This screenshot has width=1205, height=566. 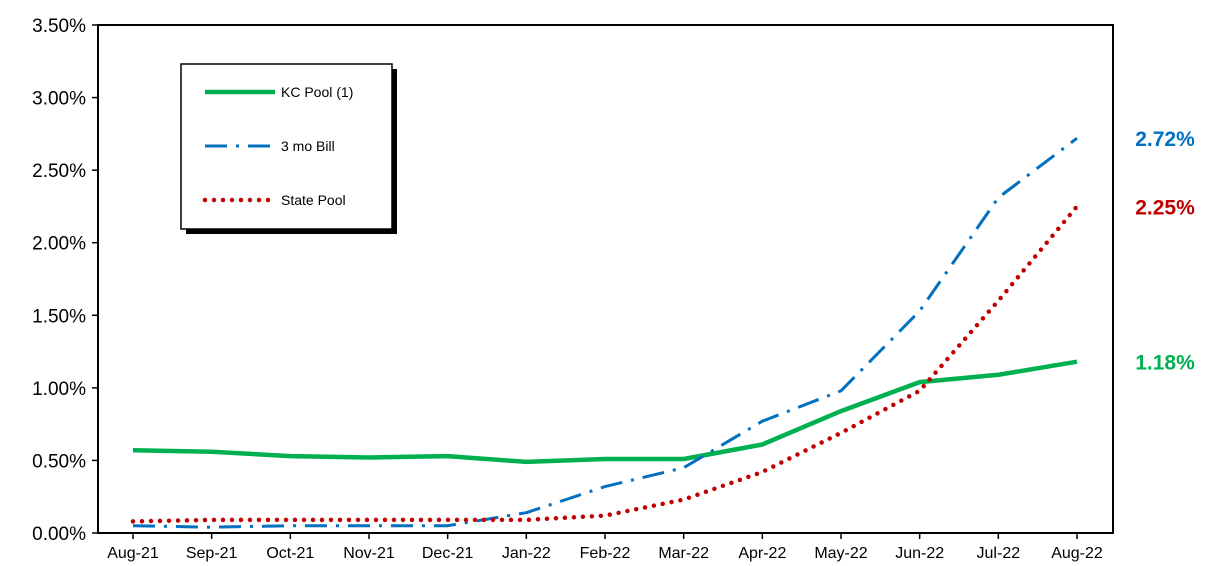 What do you see at coordinates (1165, 207) in the screenshot?
I see `end-value-label: 2.25%` at bounding box center [1165, 207].